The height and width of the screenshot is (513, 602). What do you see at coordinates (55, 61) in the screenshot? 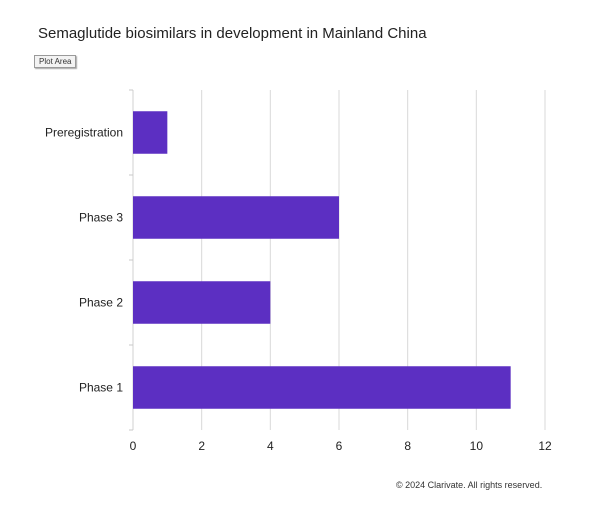
I see `plot-area-tooltip: Plot Area` at bounding box center [55, 61].